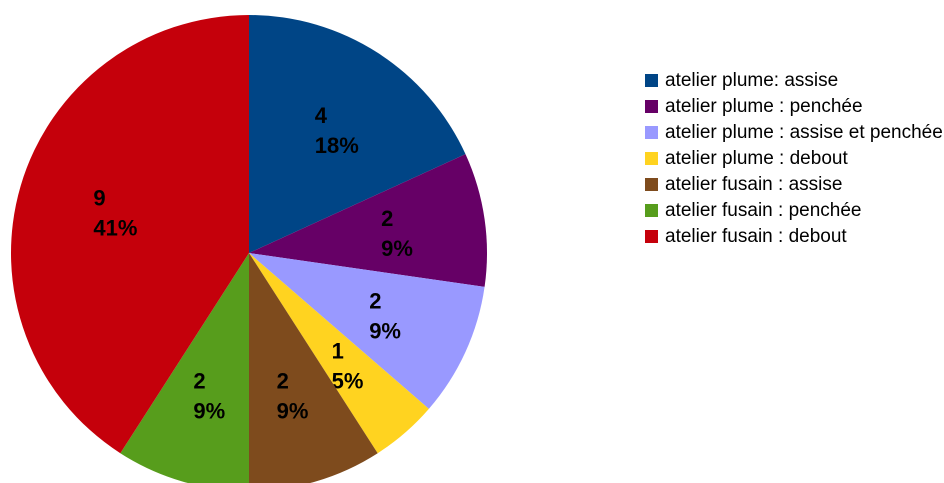 The width and height of the screenshot is (944, 483). I want to click on legend-item-2: atelier plume : penchée, so click(794, 107).